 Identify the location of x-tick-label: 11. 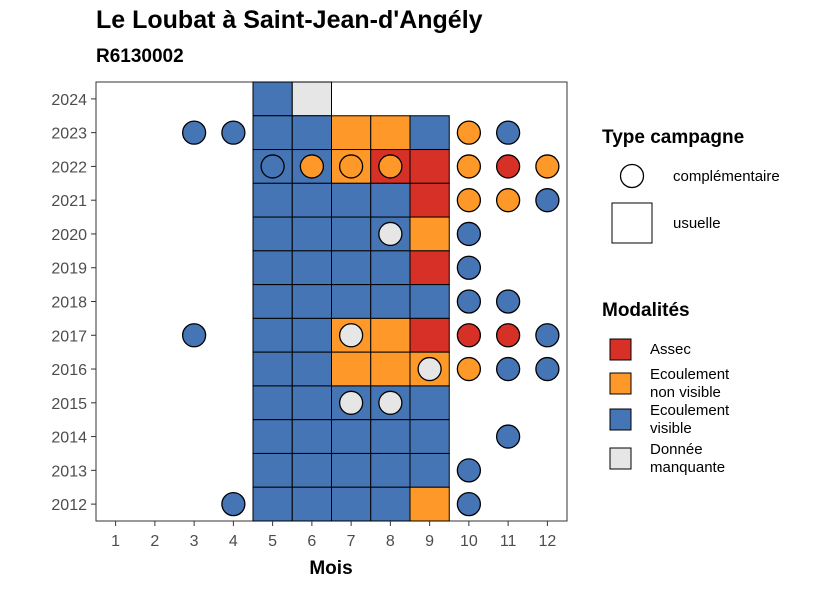
(508, 541).